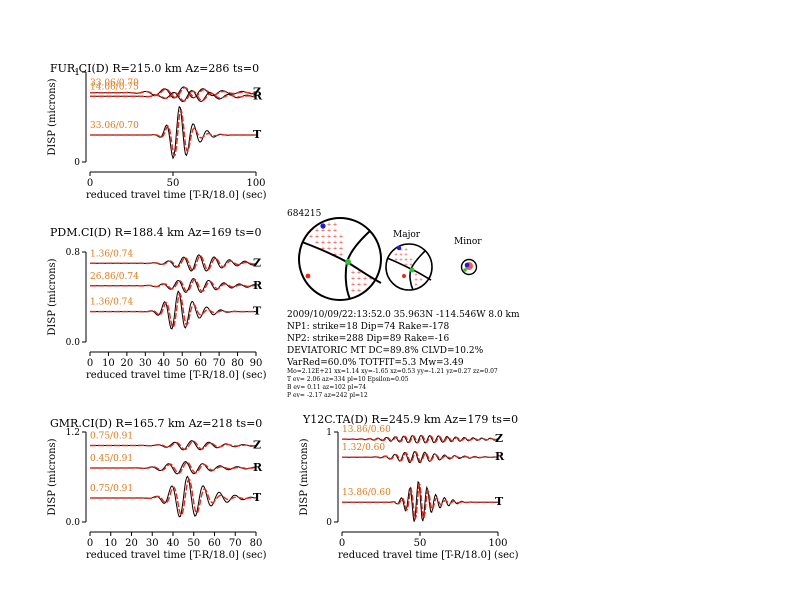 This screenshot has width=792, height=612. Describe the element at coordinates (235, 543) in the screenshot. I see `x-tick-label: 70` at that location.